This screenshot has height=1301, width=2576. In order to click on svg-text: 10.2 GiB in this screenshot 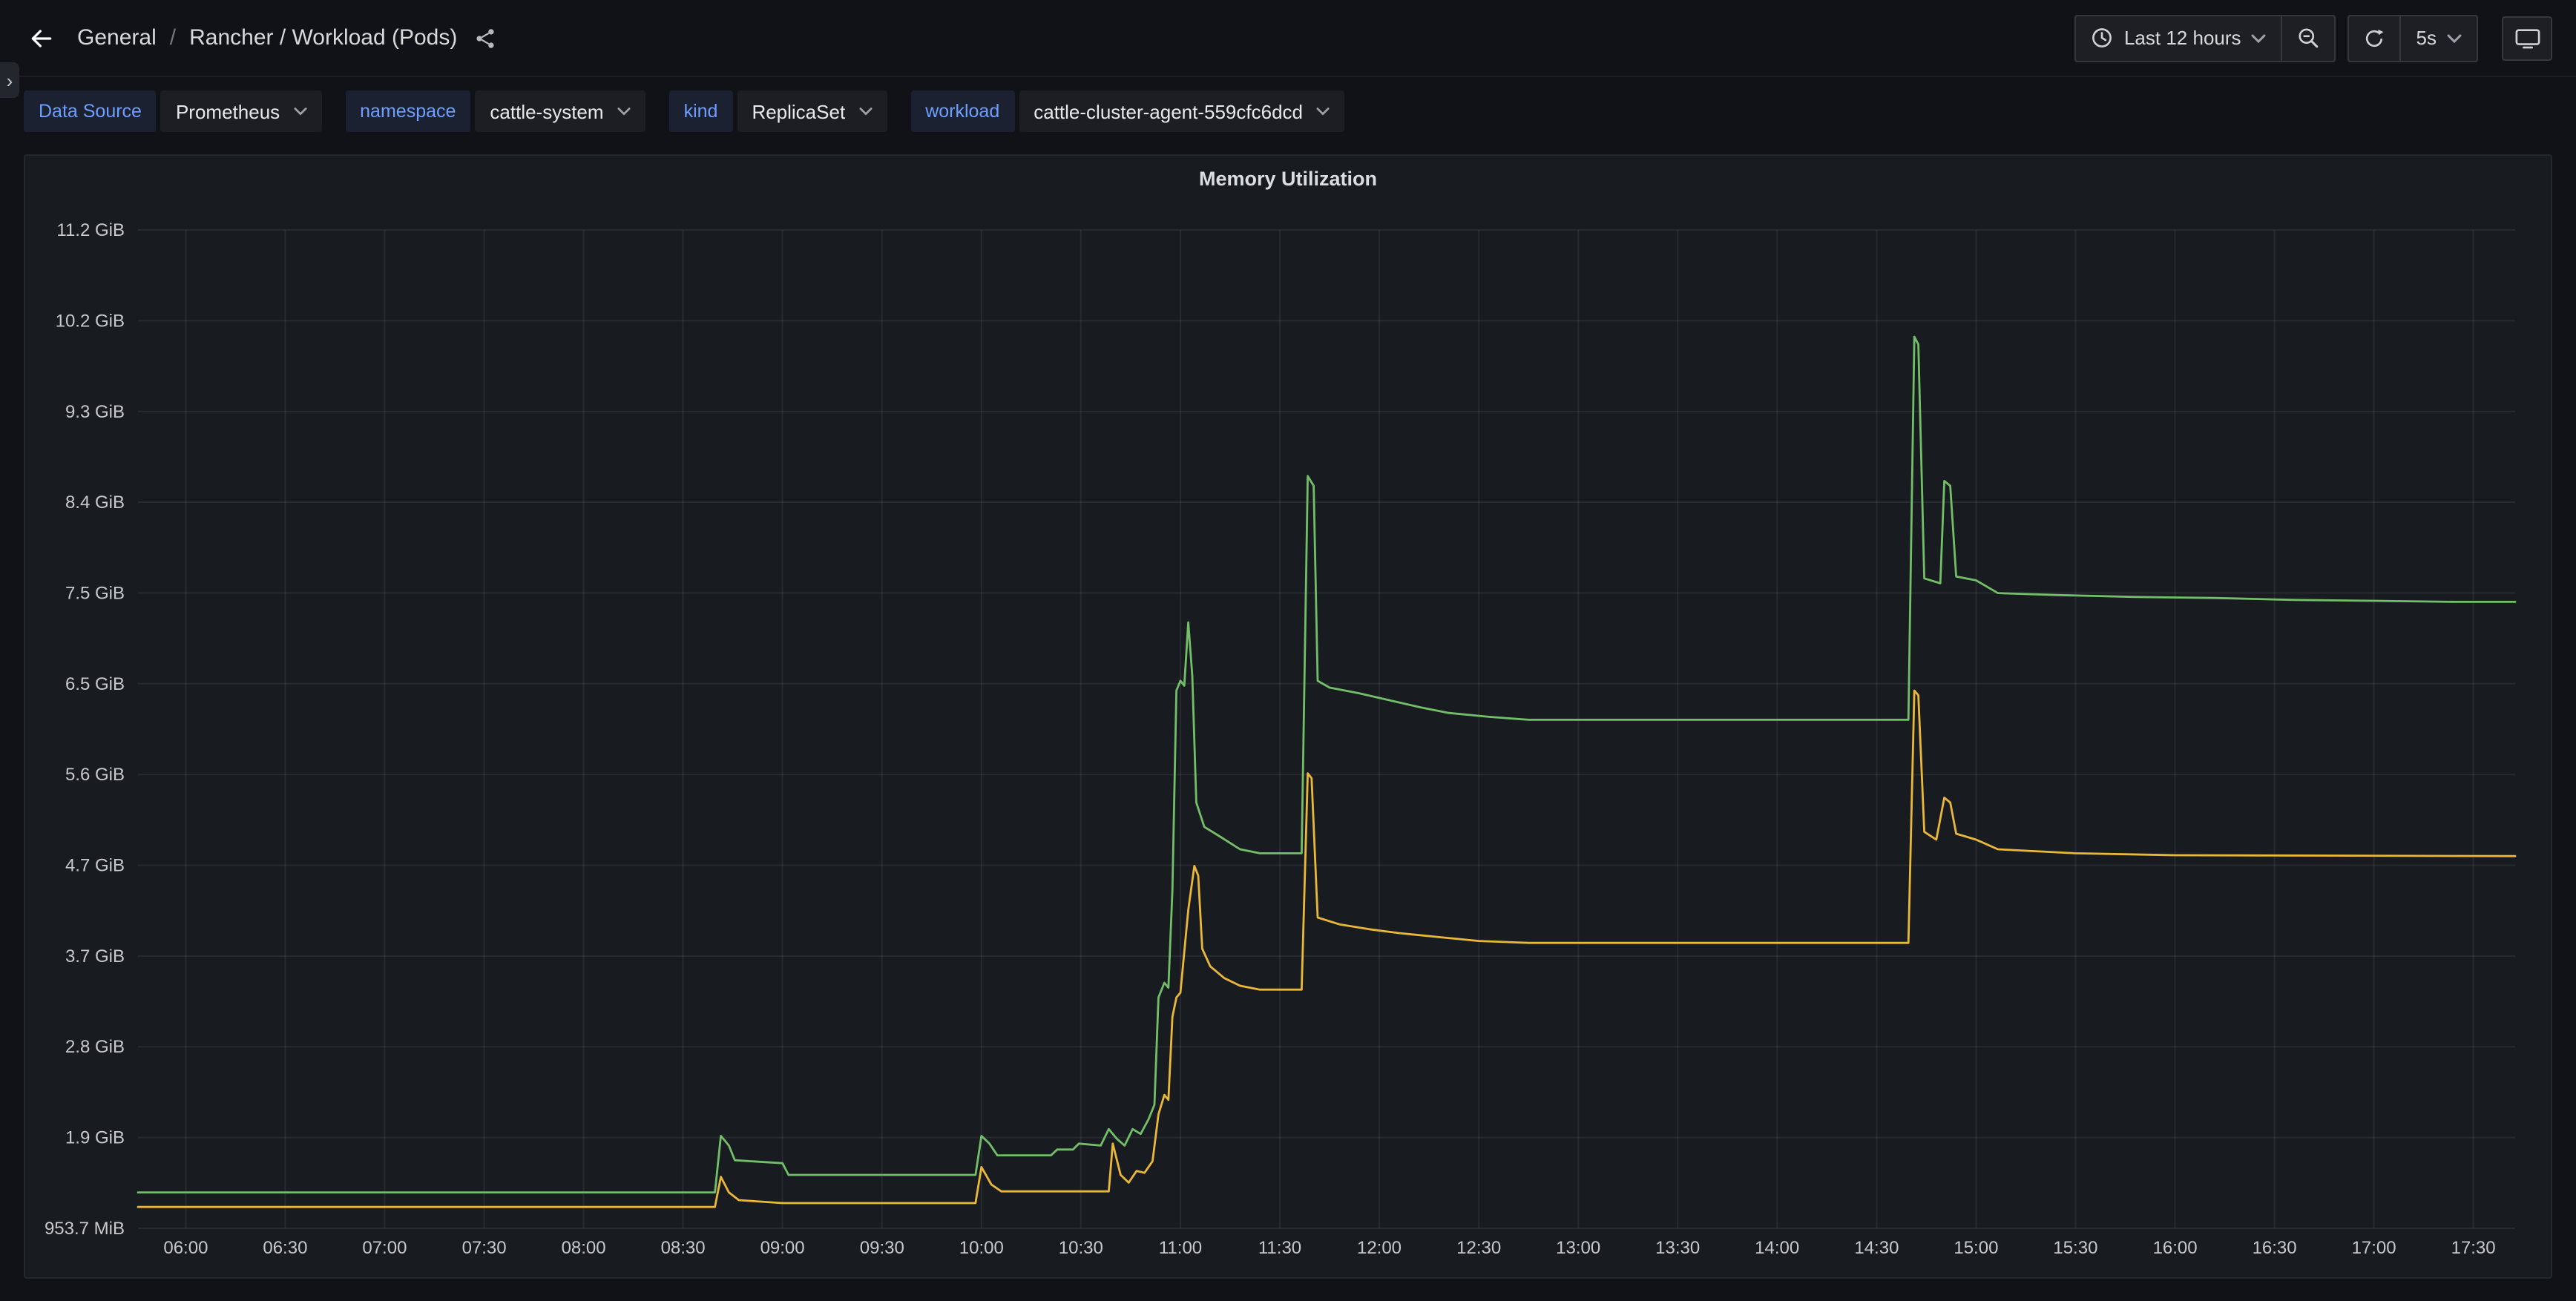, I will do `click(90, 321)`.